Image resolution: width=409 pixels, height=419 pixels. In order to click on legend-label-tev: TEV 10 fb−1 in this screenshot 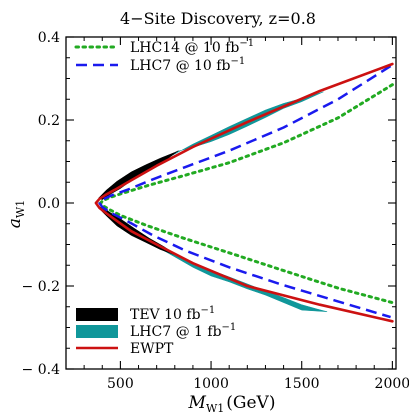, I will do `click(172, 314)`.